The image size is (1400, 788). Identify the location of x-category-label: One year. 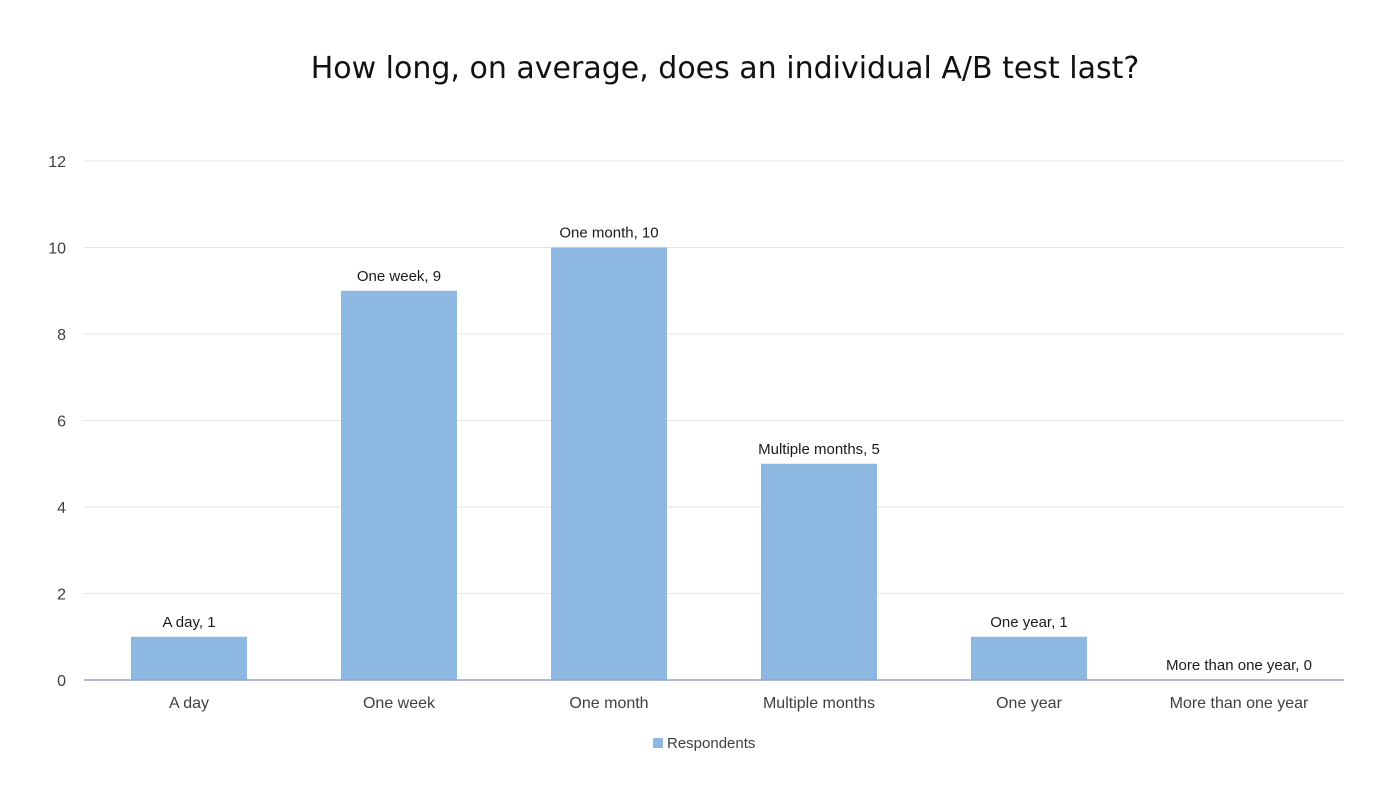
(1029, 703).